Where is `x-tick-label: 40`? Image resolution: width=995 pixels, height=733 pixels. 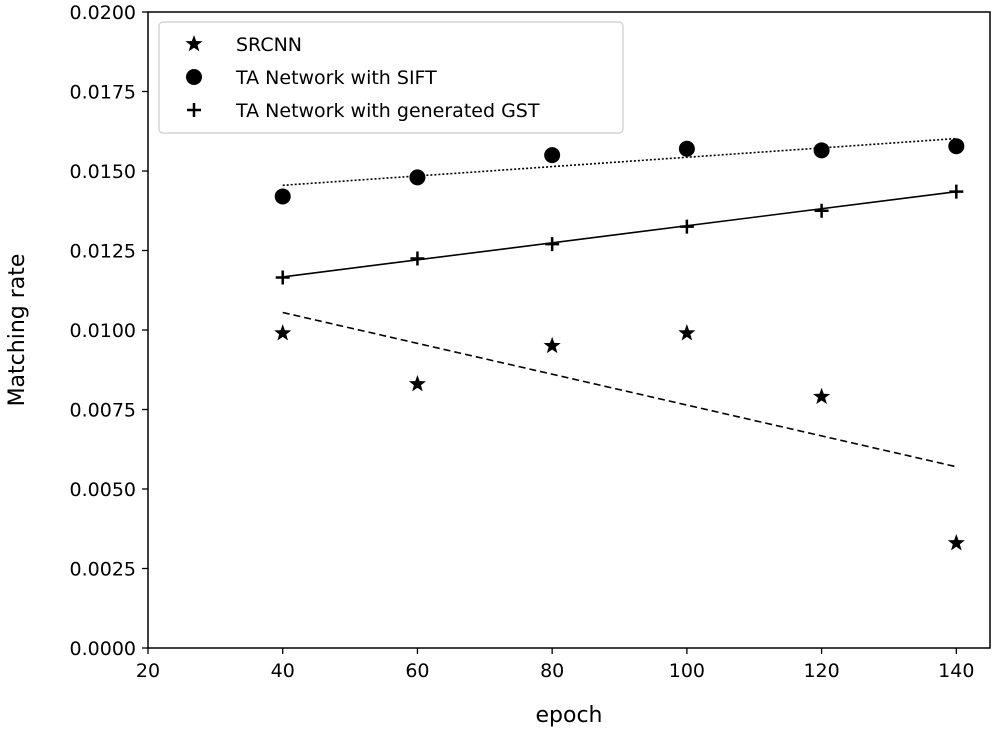 x-tick-label: 40 is located at coordinates (283, 671).